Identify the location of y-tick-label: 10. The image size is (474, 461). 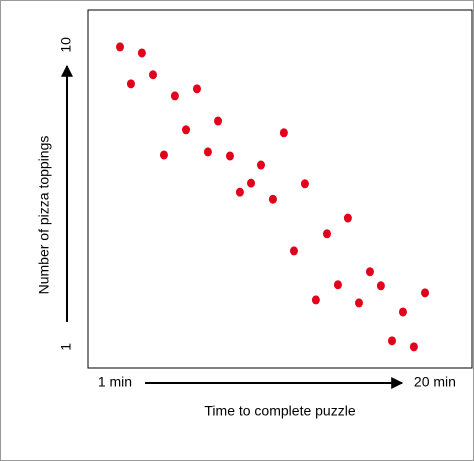
(66, 45).